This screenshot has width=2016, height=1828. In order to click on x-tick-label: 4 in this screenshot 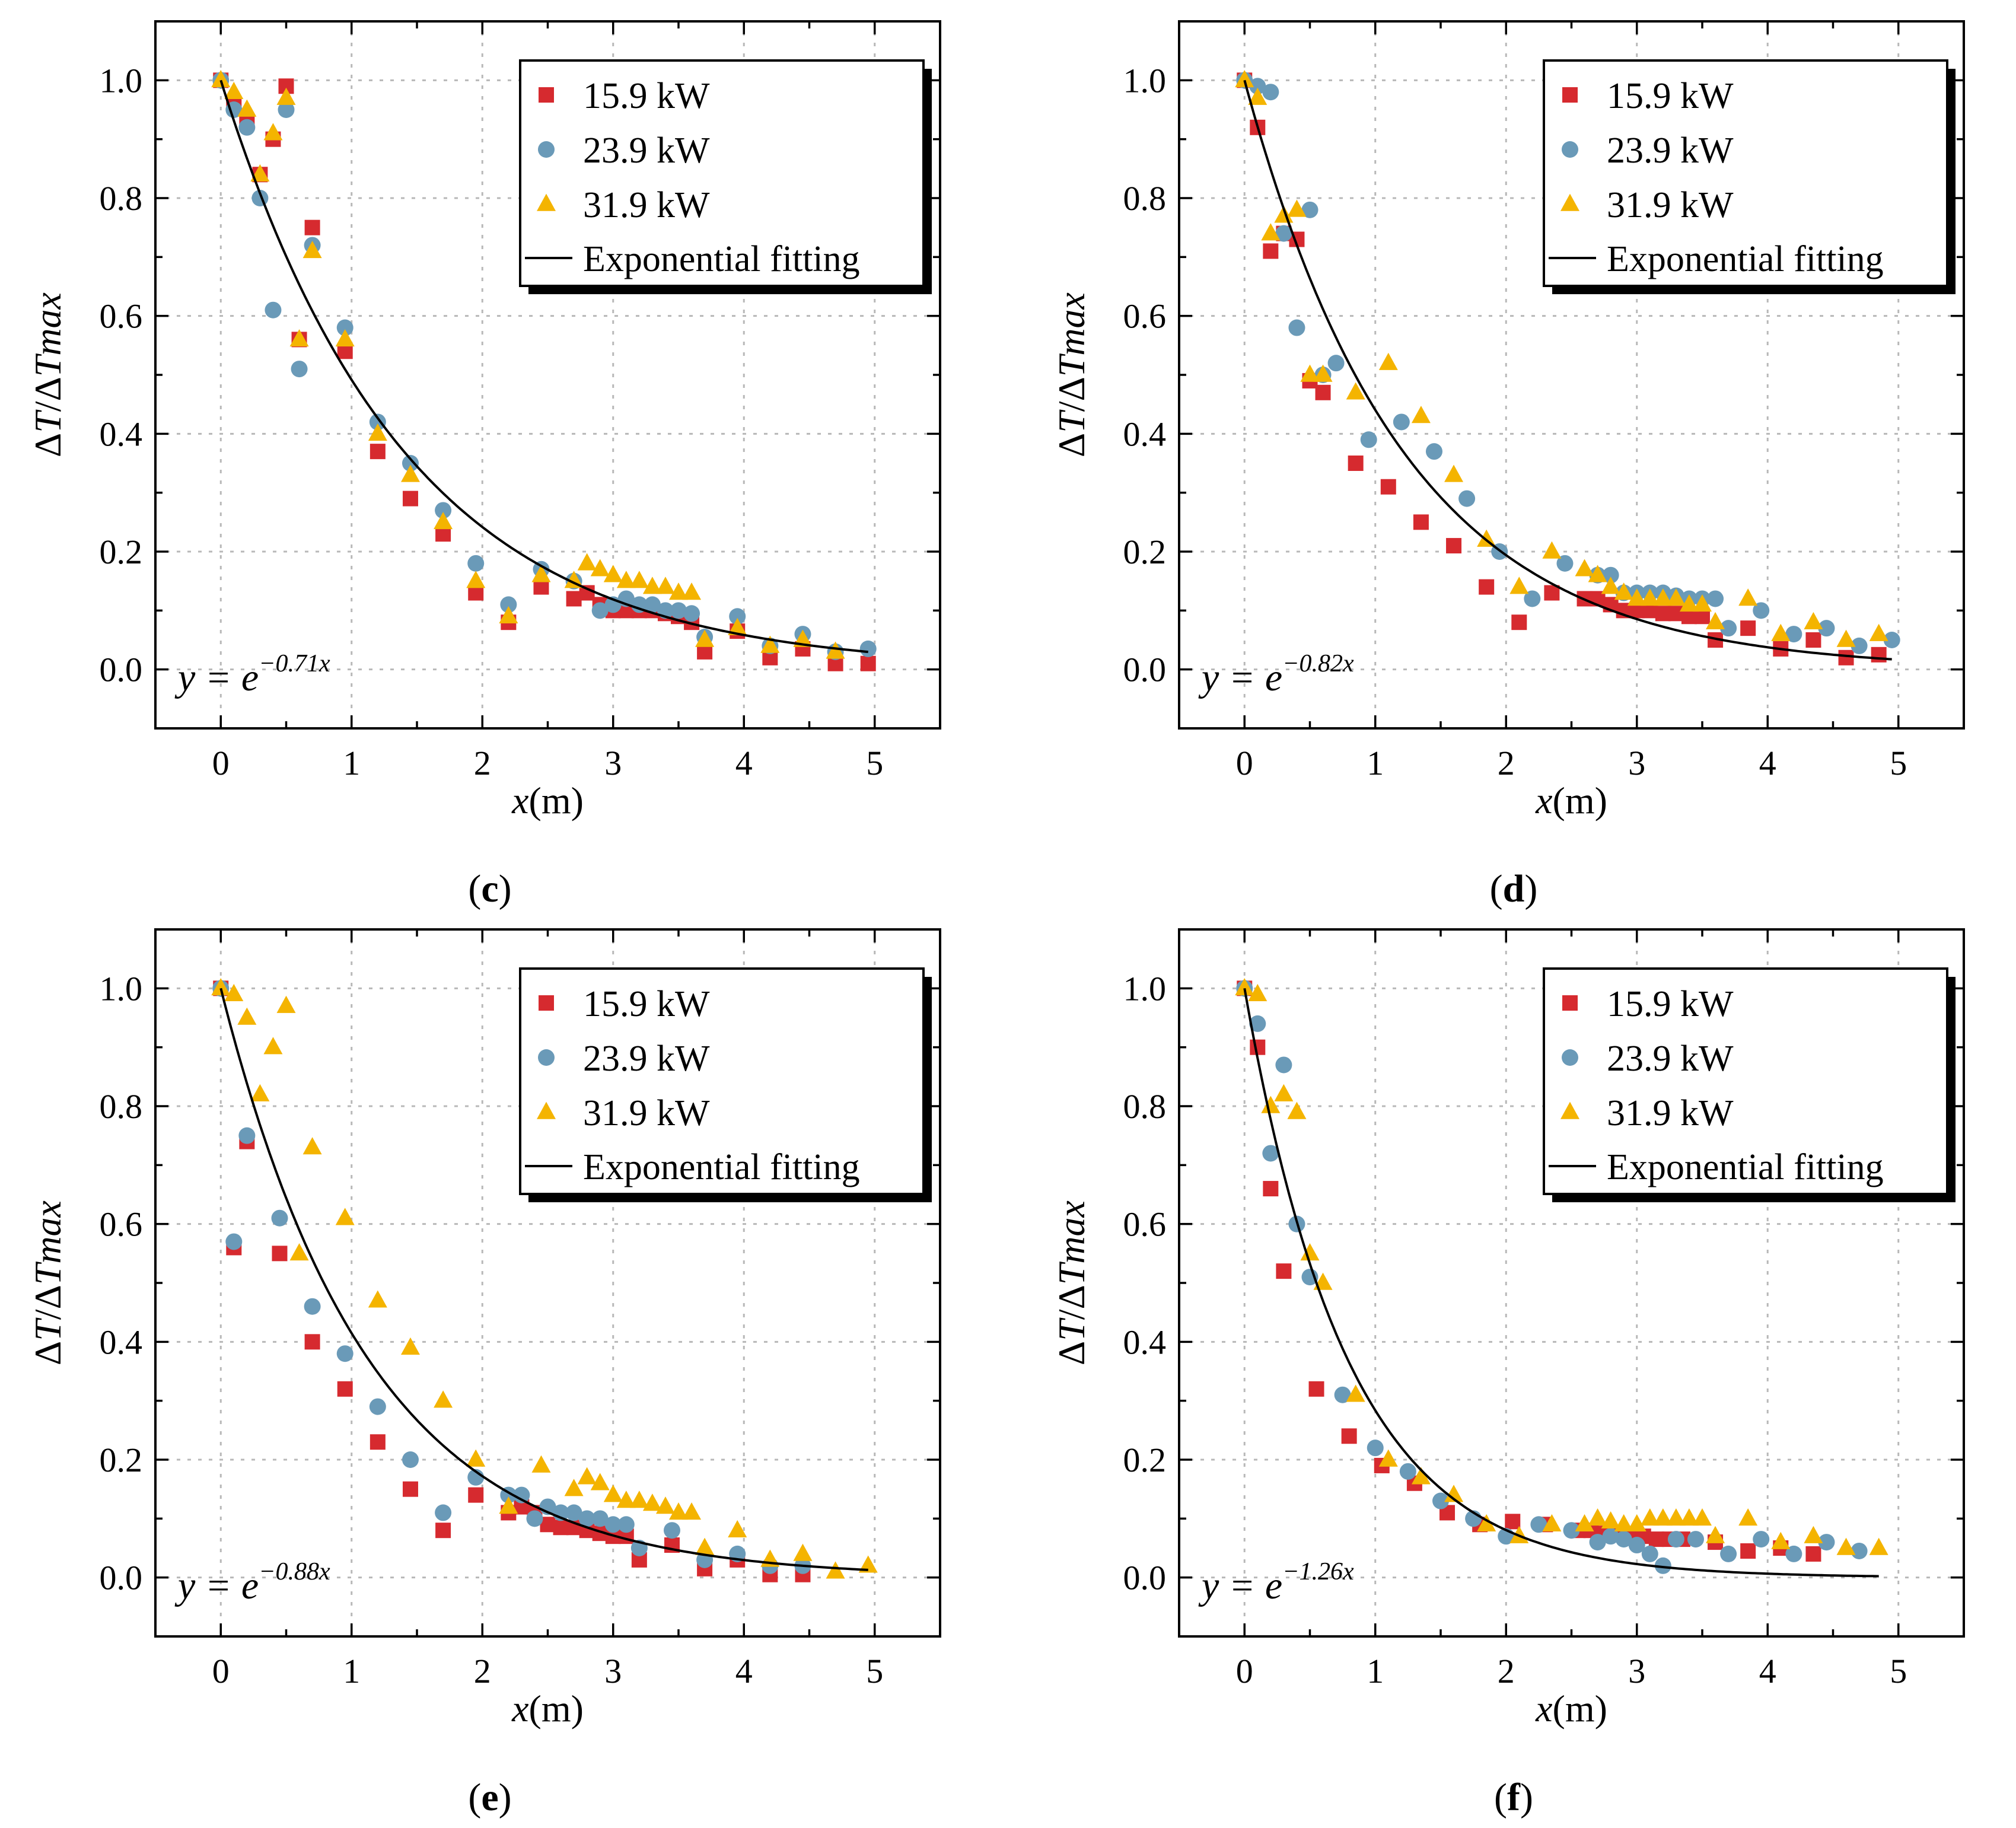, I will do `click(1767, 1671)`.